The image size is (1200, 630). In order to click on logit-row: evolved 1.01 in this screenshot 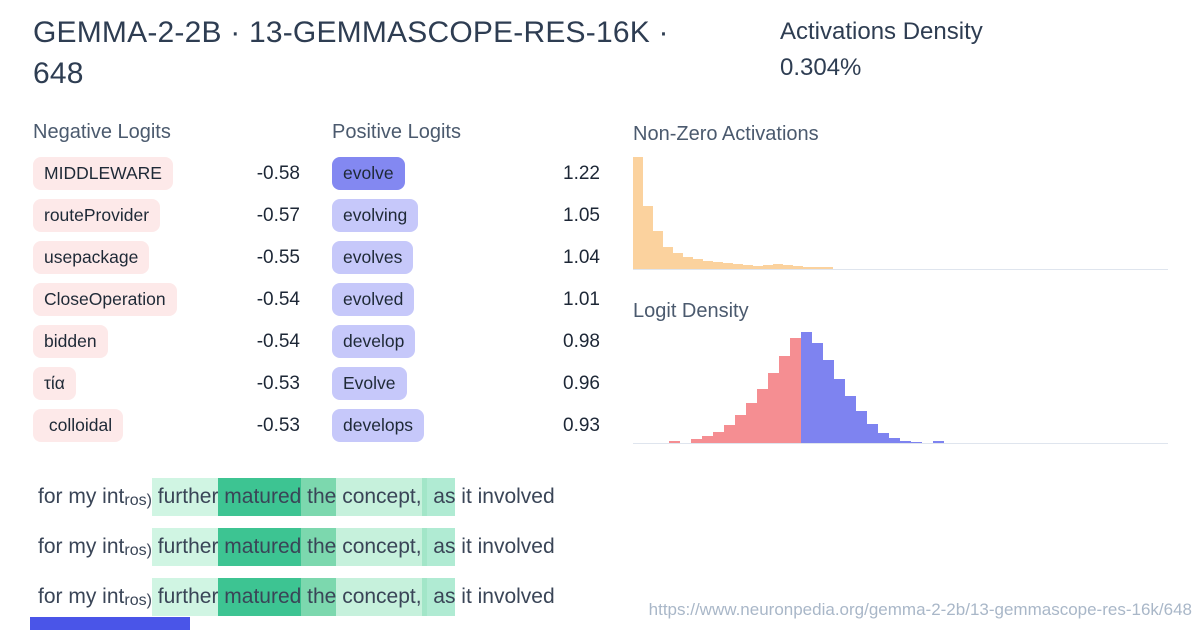, I will do `click(466, 299)`.